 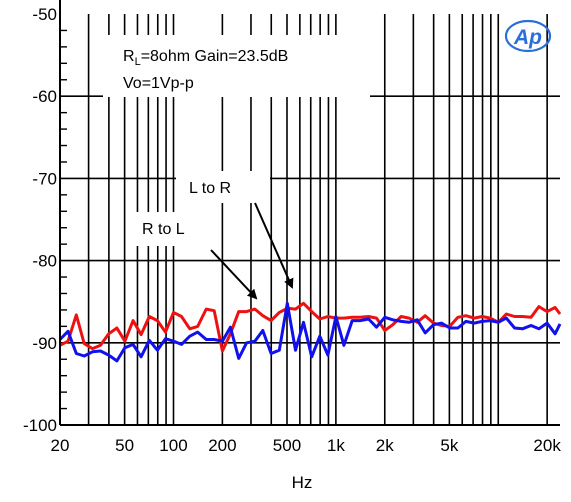 What do you see at coordinates (44, 261) in the screenshot?
I see `y-tick-label: -80` at bounding box center [44, 261].